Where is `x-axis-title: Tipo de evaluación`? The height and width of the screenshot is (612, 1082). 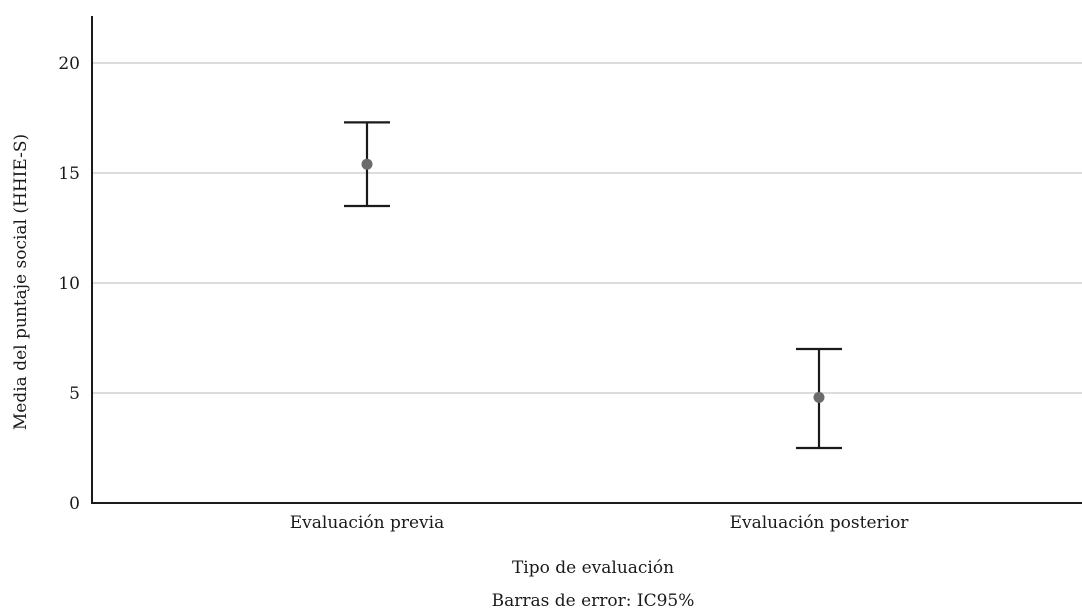
x-axis-title: Tipo de evaluación is located at coordinates (593, 568).